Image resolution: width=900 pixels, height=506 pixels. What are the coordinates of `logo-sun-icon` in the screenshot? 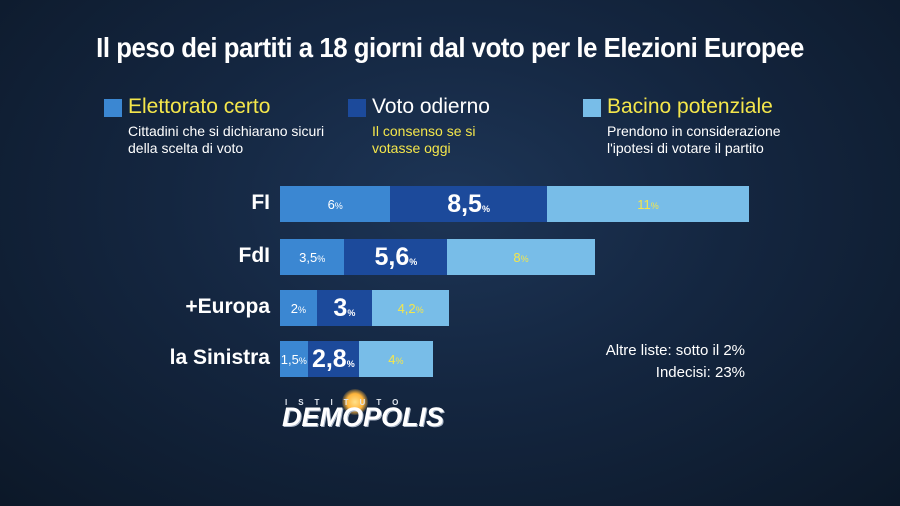 It's located at (355, 402).